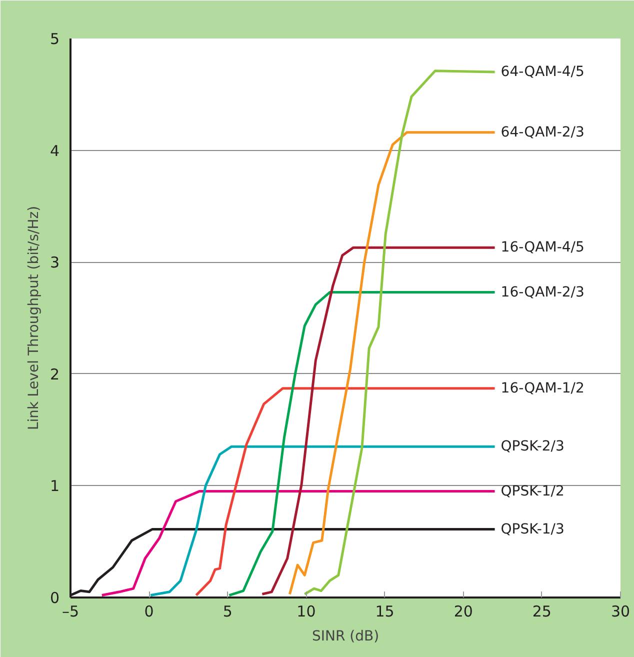 This screenshot has height=657, width=634. Describe the element at coordinates (542, 388) in the screenshot. I see `series-label: 16-QAM-1/2` at that location.